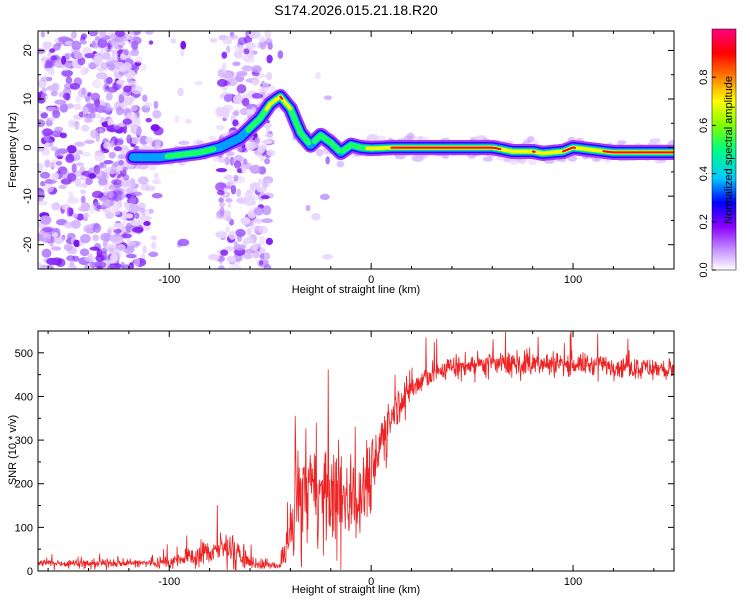 The image size is (750, 600). I want to click on spectrogram-x-tick-label: -100, so click(169, 280).